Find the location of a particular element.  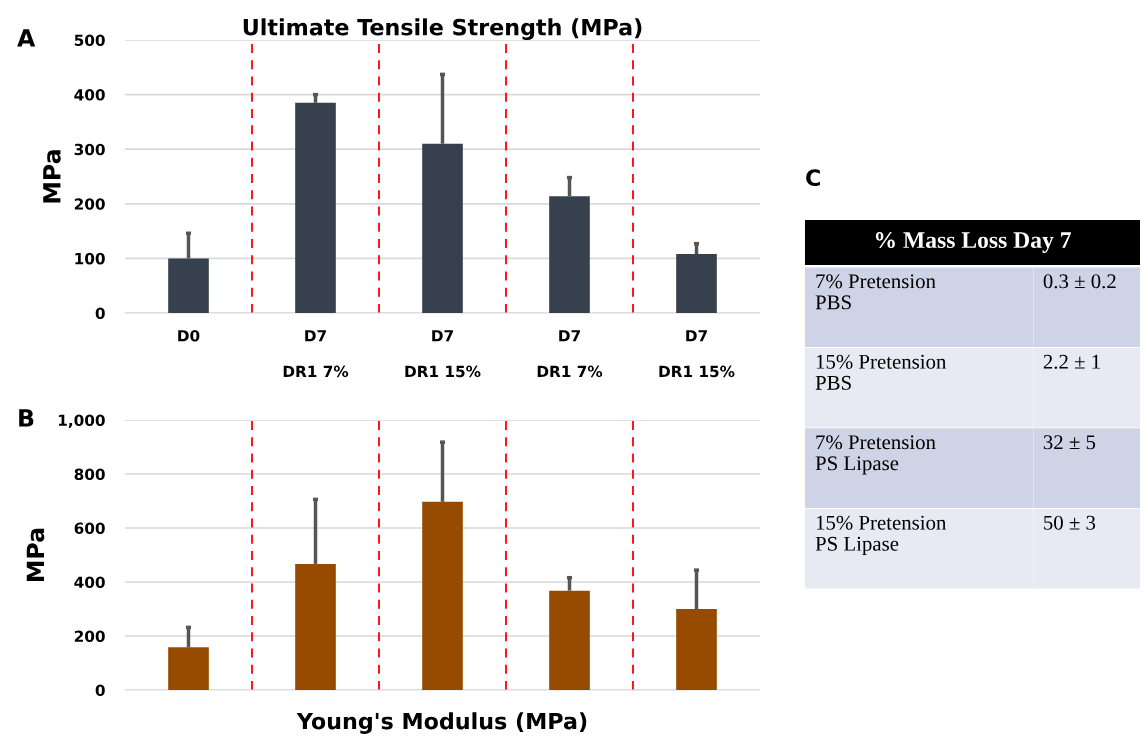

chart-title: Ultimate Tensile Strength (MPa) is located at coordinates (442, 29).